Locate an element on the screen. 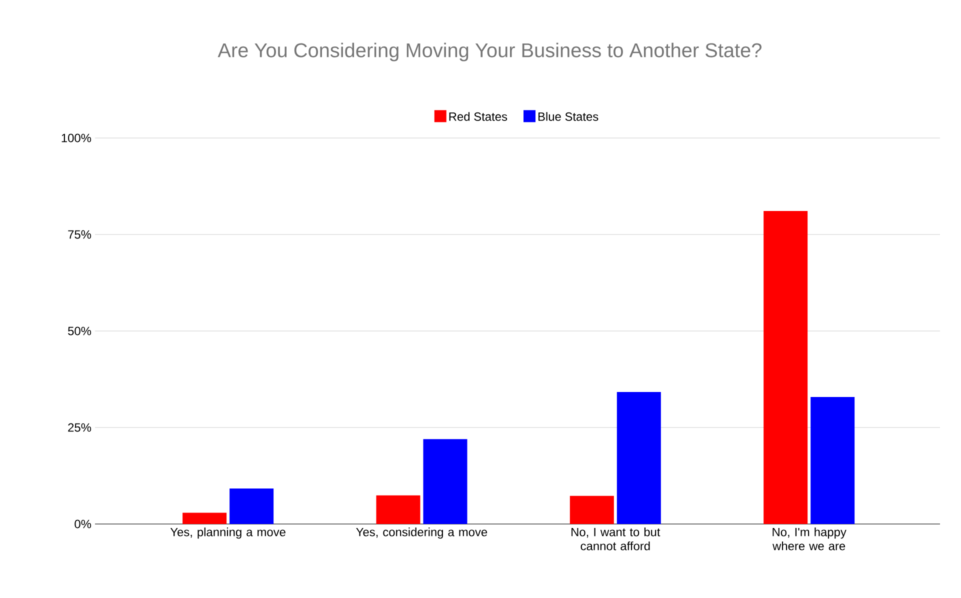 This screenshot has height=598, width=961. y-tick-label: 25% is located at coordinates (80, 427).